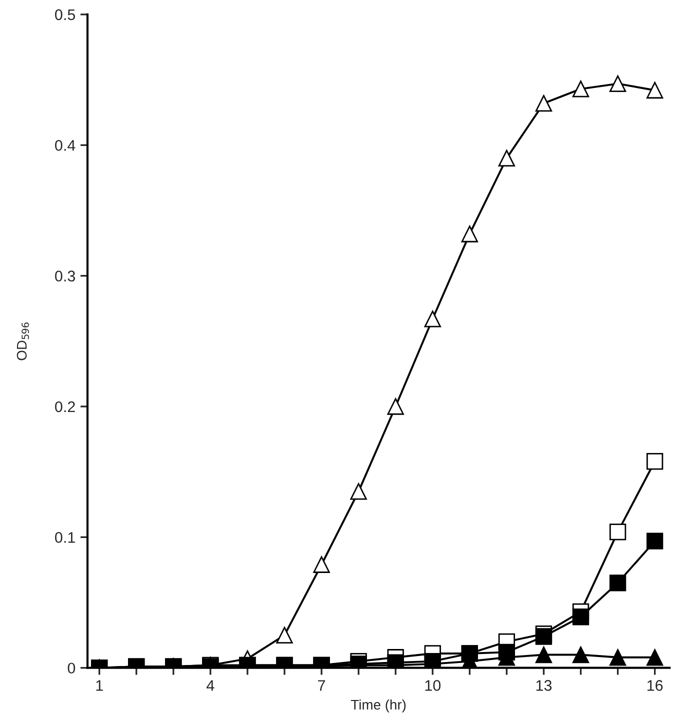 This screenshot has height=722, width=673. Describe the element at coordinates (433, 685) in the screenshot. I see `x-tick-label: 10` at that location.